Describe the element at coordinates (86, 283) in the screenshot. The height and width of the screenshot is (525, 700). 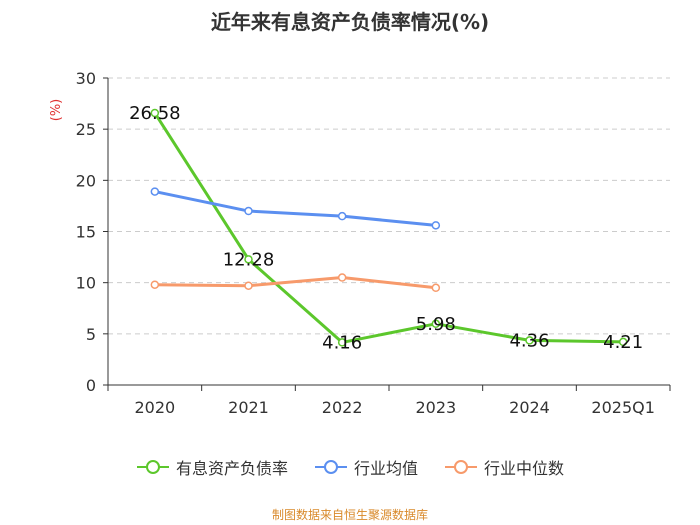
I see `y-tick-label: 10` at that location.